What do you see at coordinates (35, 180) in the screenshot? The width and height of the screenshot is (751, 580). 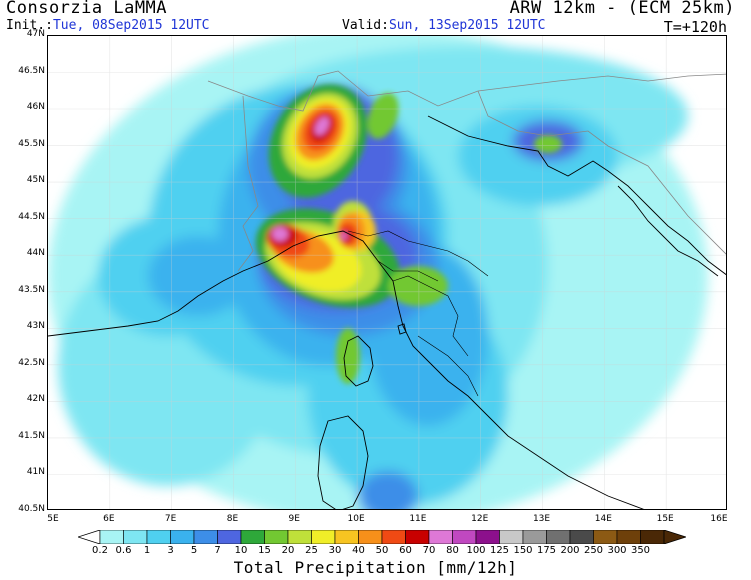 I see `lat-tick-label: 45N` at bounding box center [35, 180].